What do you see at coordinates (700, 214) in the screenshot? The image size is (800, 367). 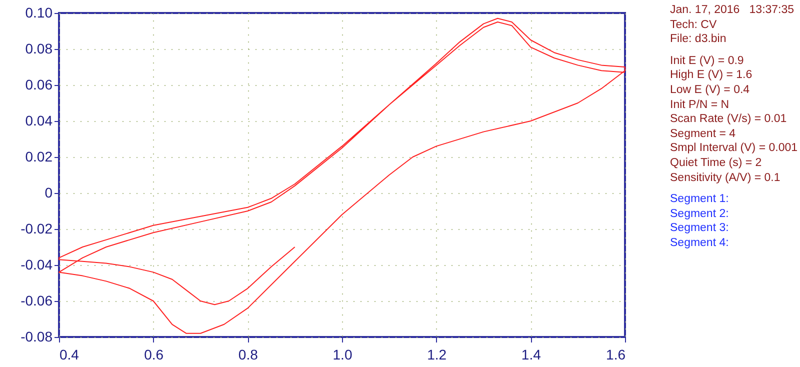 I see `text: Segment 2:` at bounding box center [700, 214].